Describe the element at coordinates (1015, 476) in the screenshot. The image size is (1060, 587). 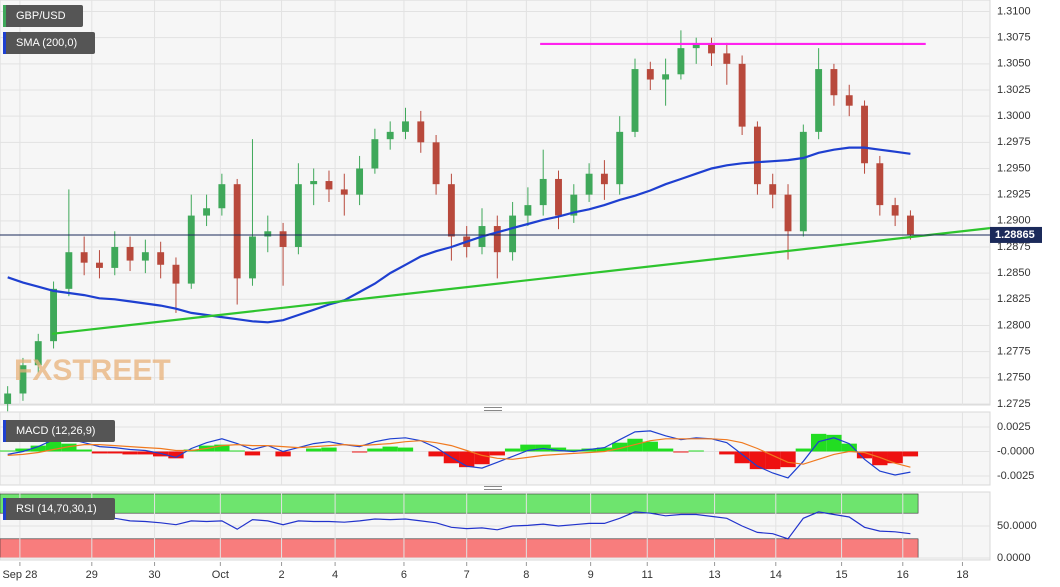
I see `y-tick-label: -0.0025` at that location.